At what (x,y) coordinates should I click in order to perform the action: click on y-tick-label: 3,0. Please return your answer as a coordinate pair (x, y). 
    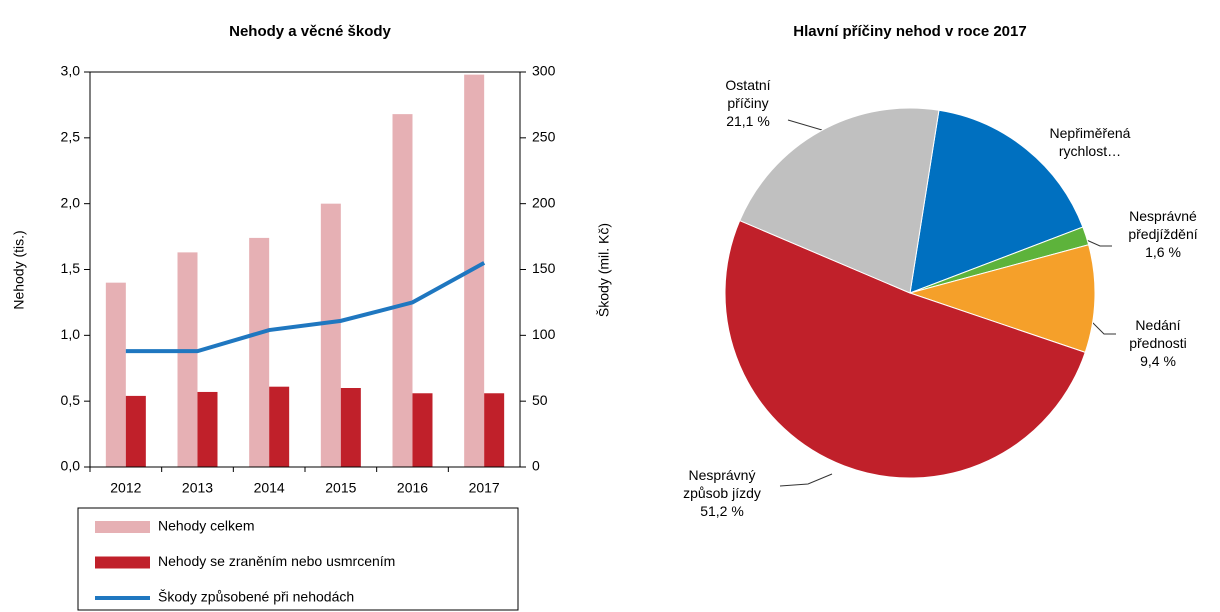
    Looking at the image, I should click on (71, 71).